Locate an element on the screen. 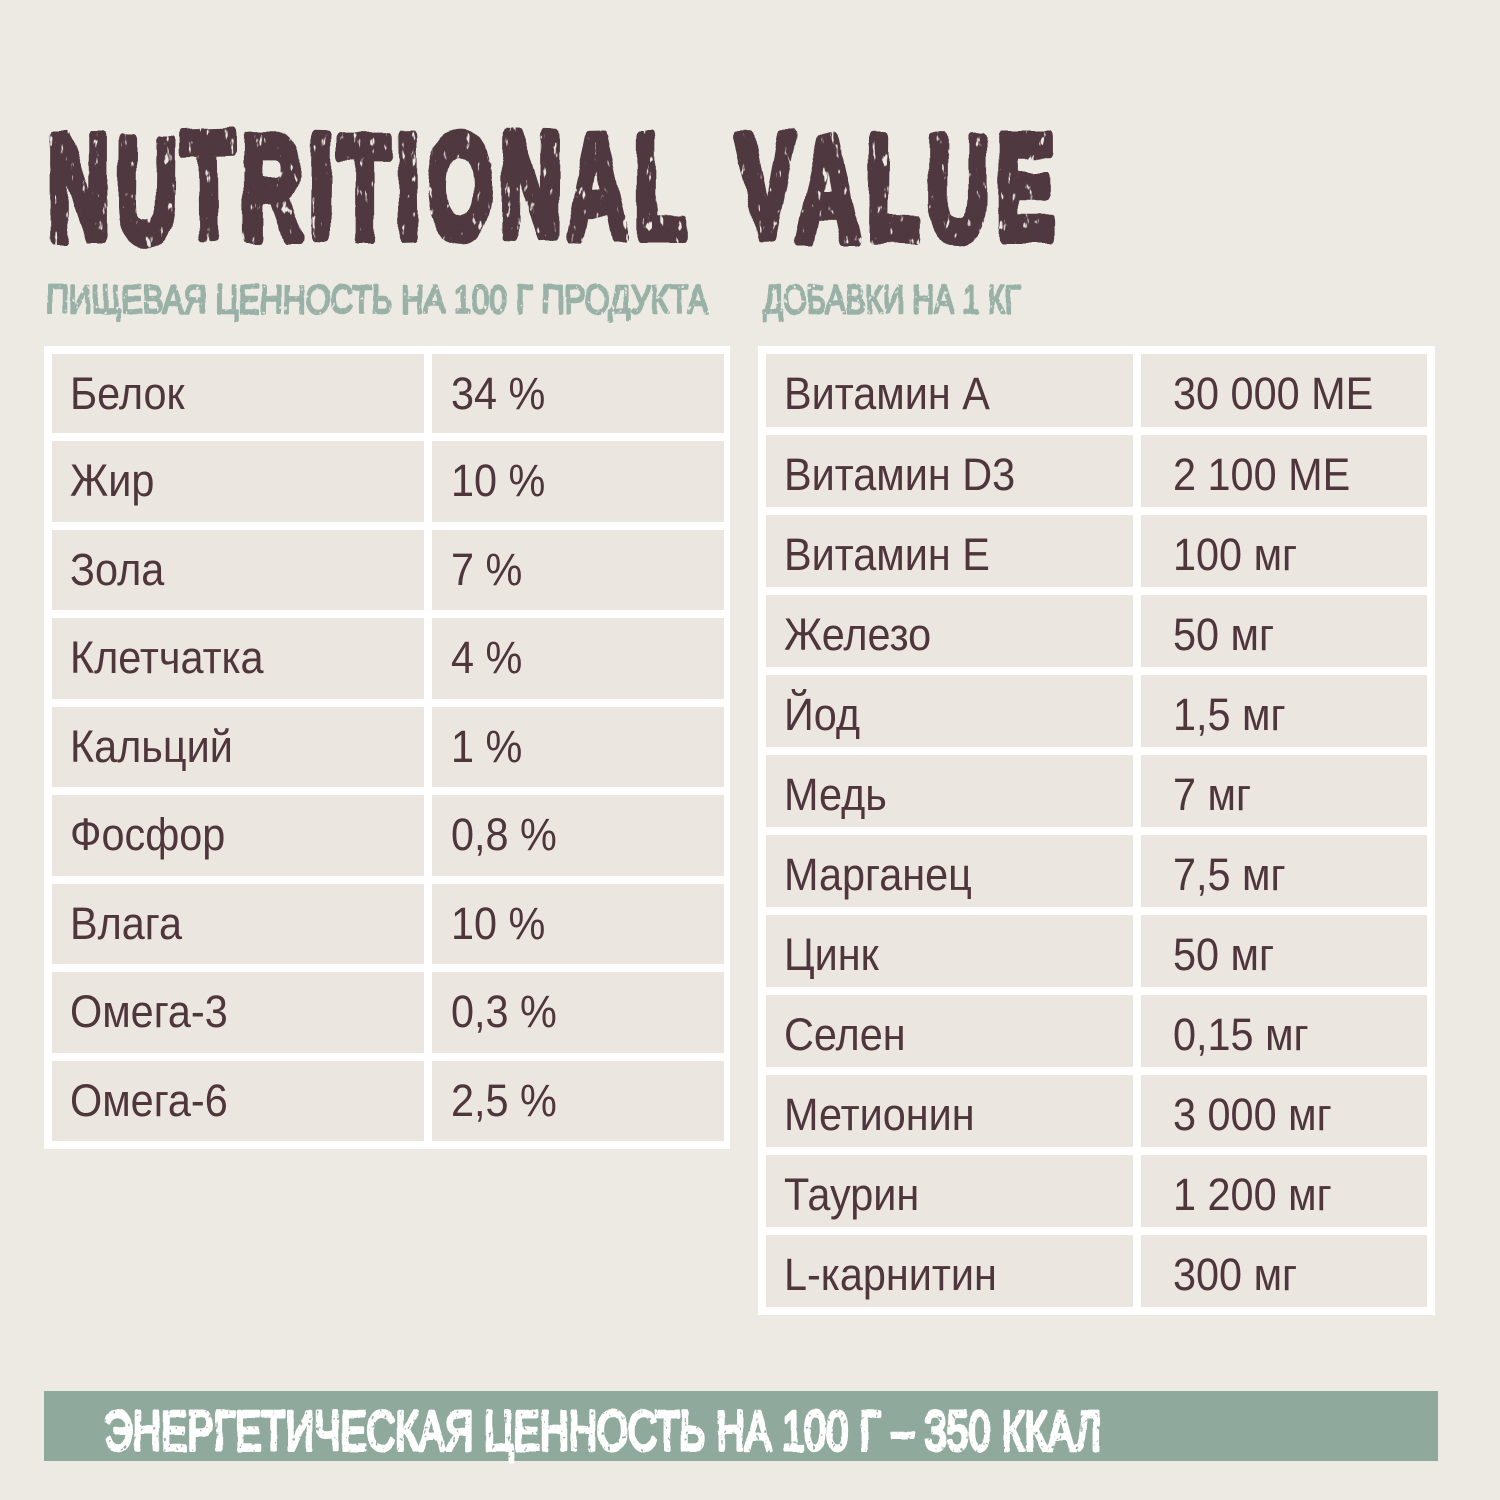  svg-text: NUTRITIONAL is located at coordinates (370, 188).